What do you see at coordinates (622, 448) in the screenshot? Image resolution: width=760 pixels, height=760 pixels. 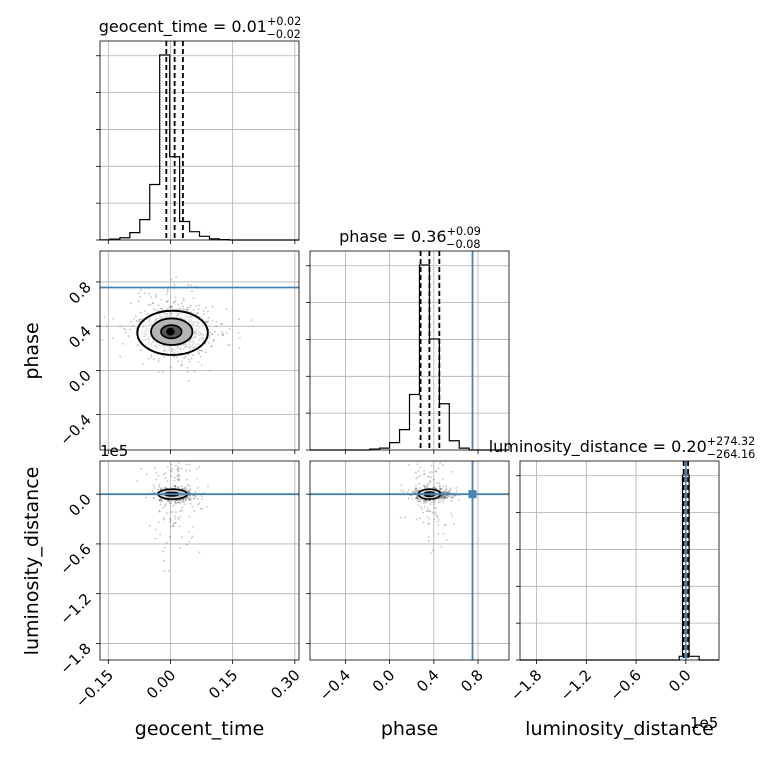 I see `panel-title-luminosity_distance: luminosity_distance = 0.20+274.32 −264.16` at bounding box center [622, 448].